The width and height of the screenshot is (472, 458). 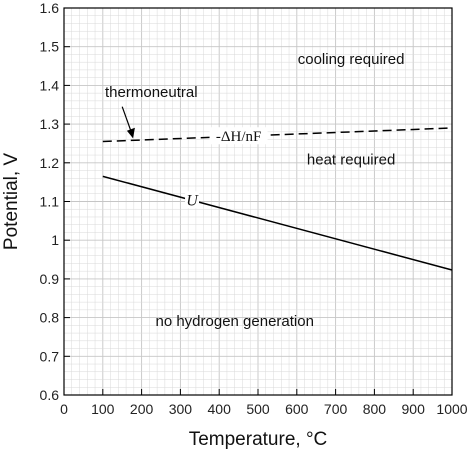 I want to click on cooling-required-label: cooling required, so click(x=351, y=59).